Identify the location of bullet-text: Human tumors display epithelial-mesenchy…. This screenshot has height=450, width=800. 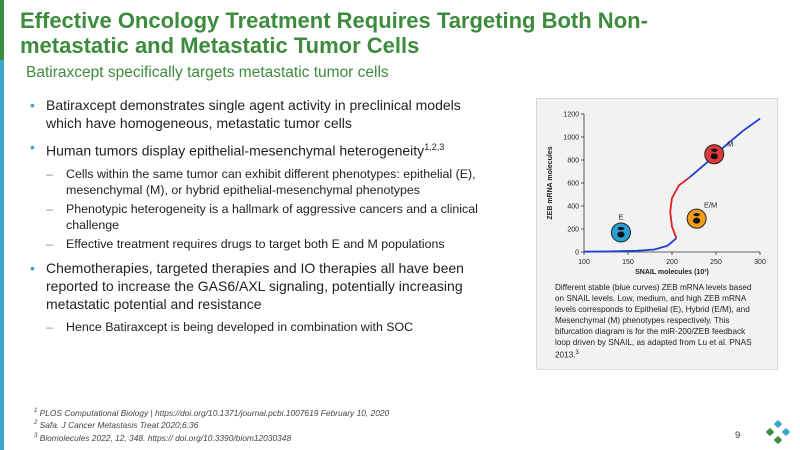
(235, 150).